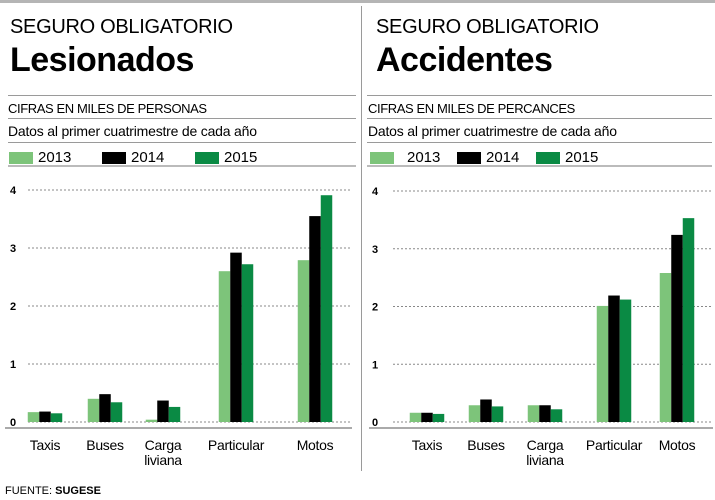 Image resolution: width=715 pixels, height=500 pixels. What do you see at coordinates (361, 238) in the screenshot?
I see `panel-divider` at bounding box center [361, 238].